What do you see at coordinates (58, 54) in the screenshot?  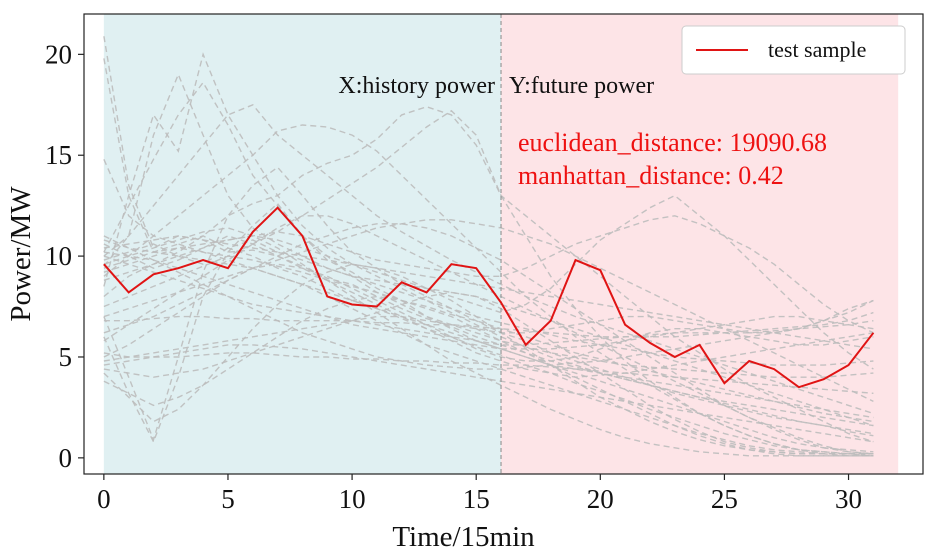 I see `y-tick-label: 20` at bounding box center [58, 54].